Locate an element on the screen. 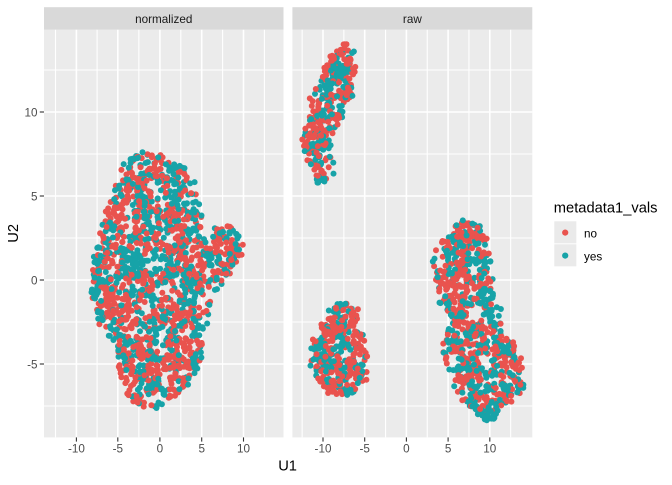 The height and width of the screenshot is (485, 672). svg-text: metadata1_vals is located at coordinates (606, 209).